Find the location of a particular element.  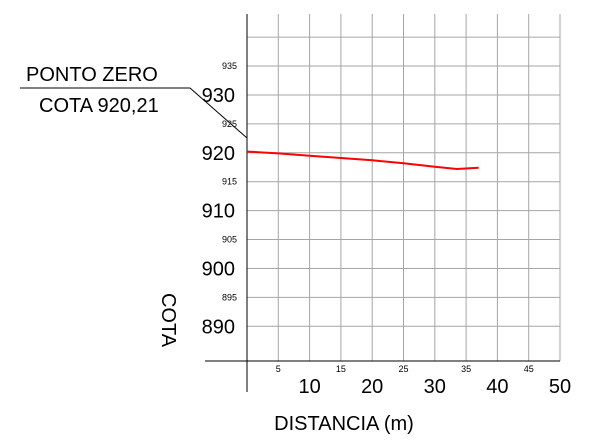

y-axis-title: COTA is located at coordinates (168, 320).